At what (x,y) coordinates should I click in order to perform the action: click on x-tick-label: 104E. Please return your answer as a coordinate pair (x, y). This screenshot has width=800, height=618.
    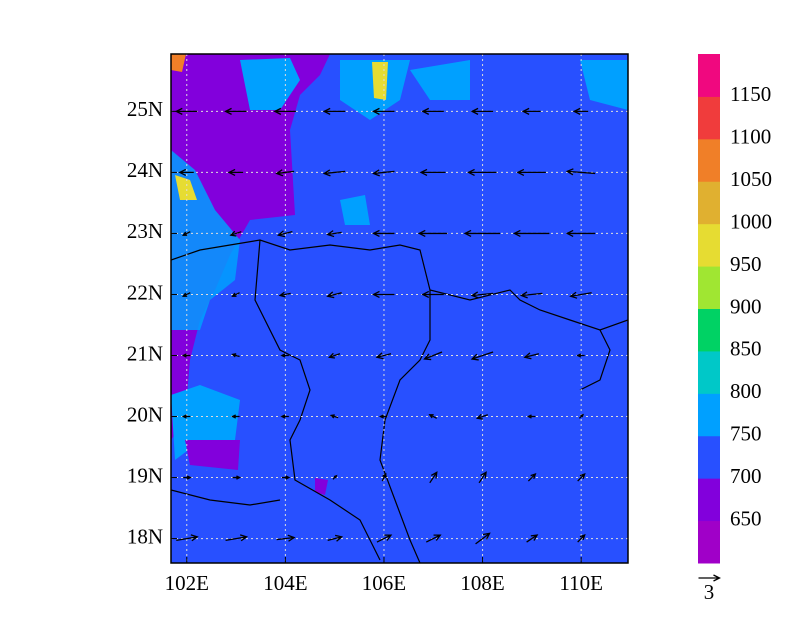
    Looking at the image, I should click on (285, 583).